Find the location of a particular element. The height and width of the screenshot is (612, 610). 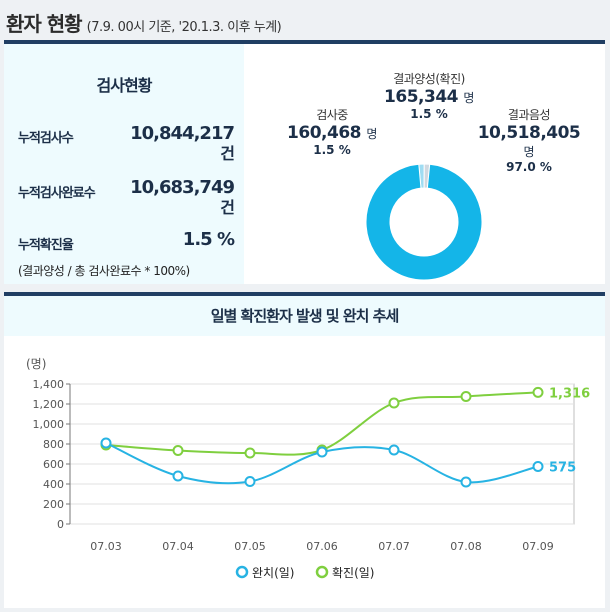

page-title: 환자 현황 is located at coordinates (44, 24).